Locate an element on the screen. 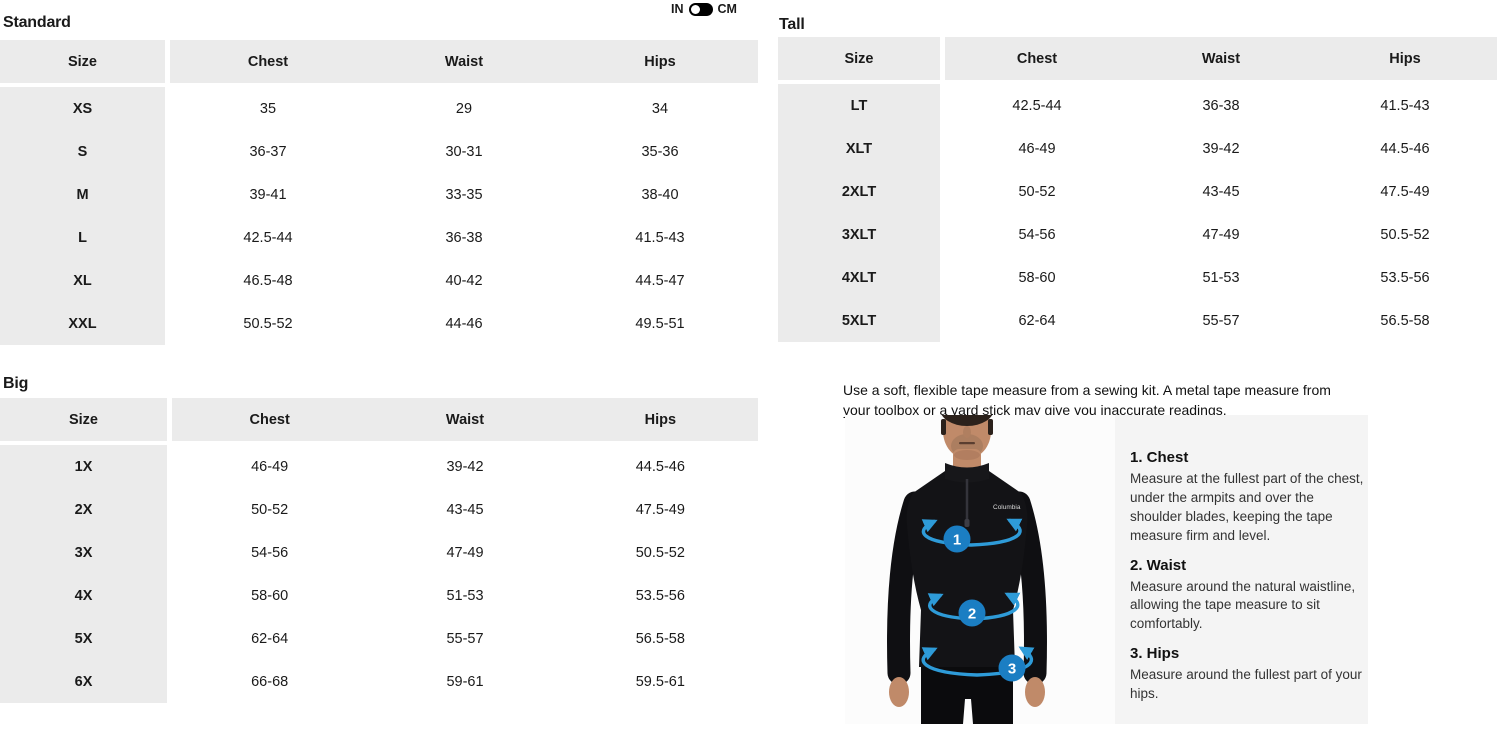 The image size is (1500, 729). size-label: 2XLT is located at coordinates (859, 191).